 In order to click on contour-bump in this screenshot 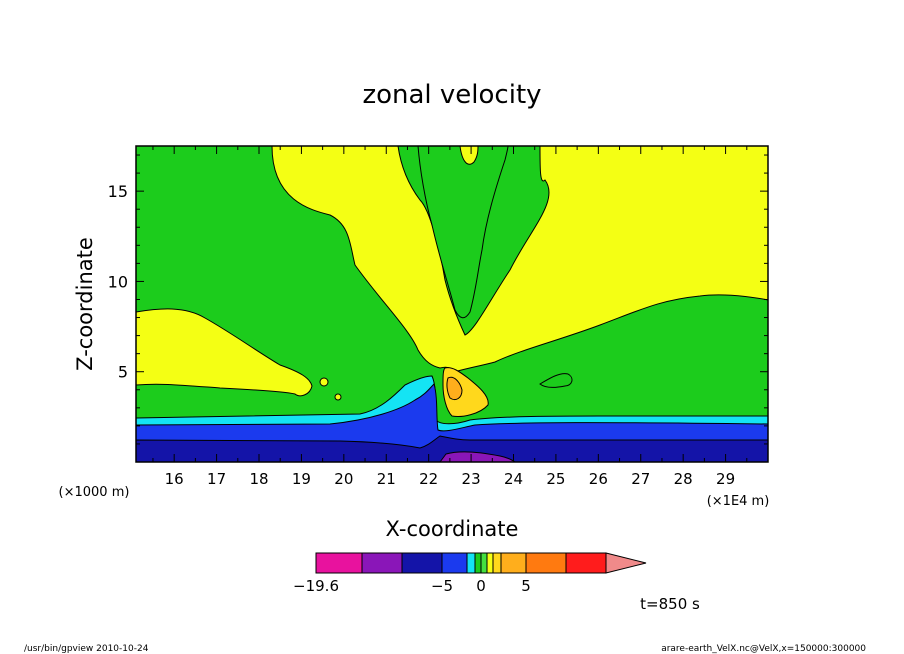, I will do `click(556, 380)`.